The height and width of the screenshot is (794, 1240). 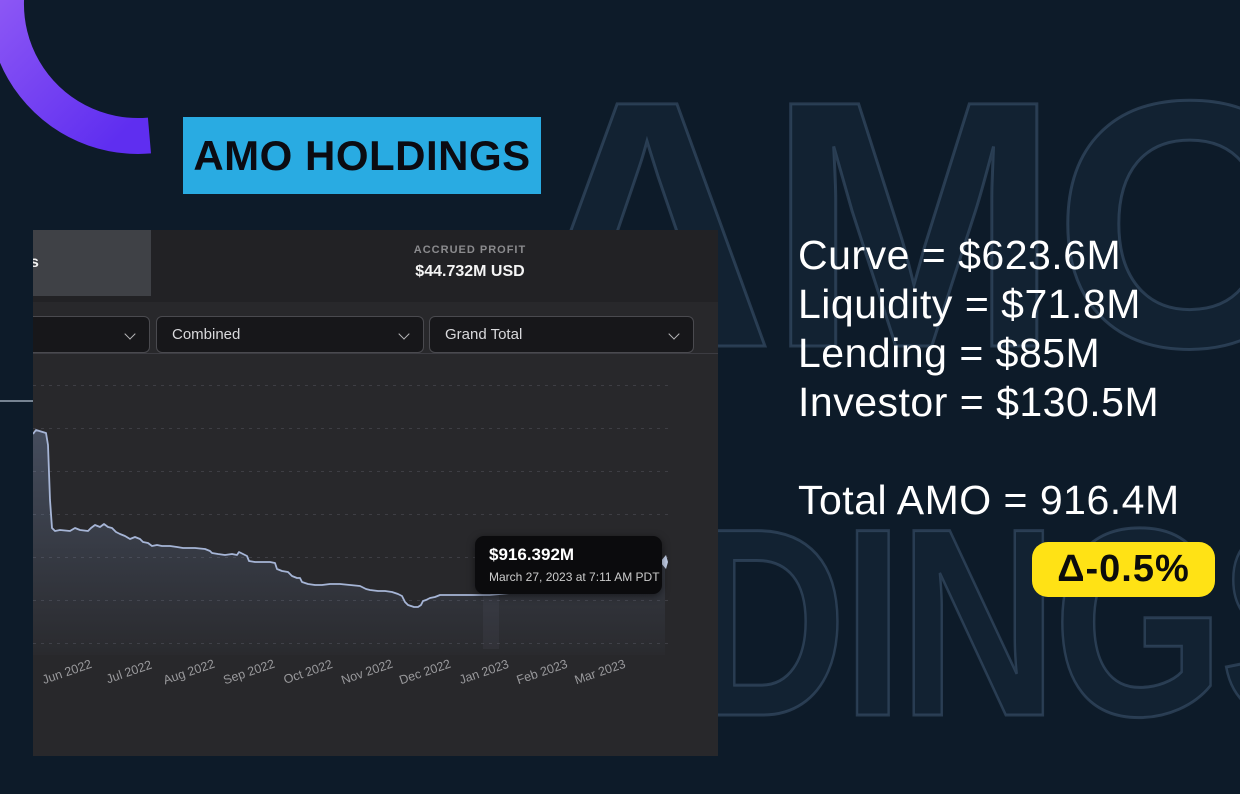 I want to click on decorative-arc, so click(x=75, y=77).